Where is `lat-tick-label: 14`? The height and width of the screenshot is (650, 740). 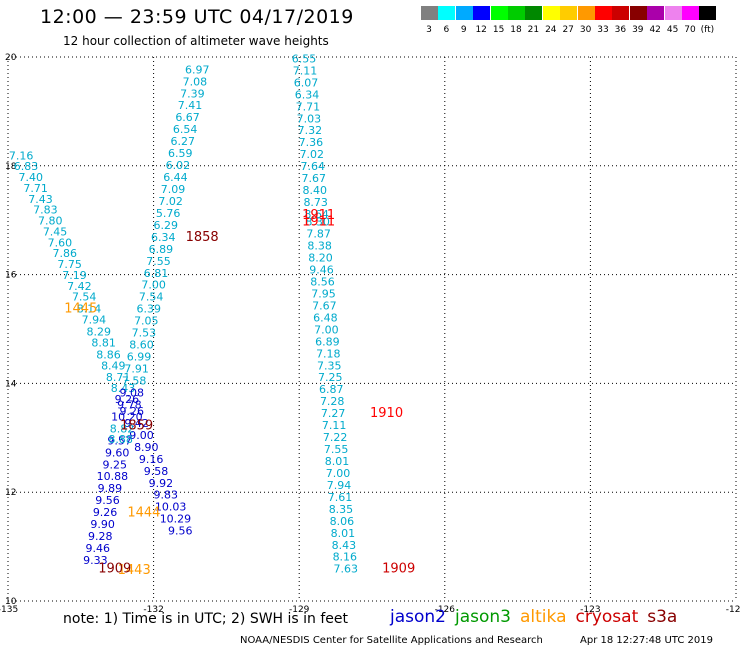 lat-tick-label: 14 is located at coordinates (11, 384).